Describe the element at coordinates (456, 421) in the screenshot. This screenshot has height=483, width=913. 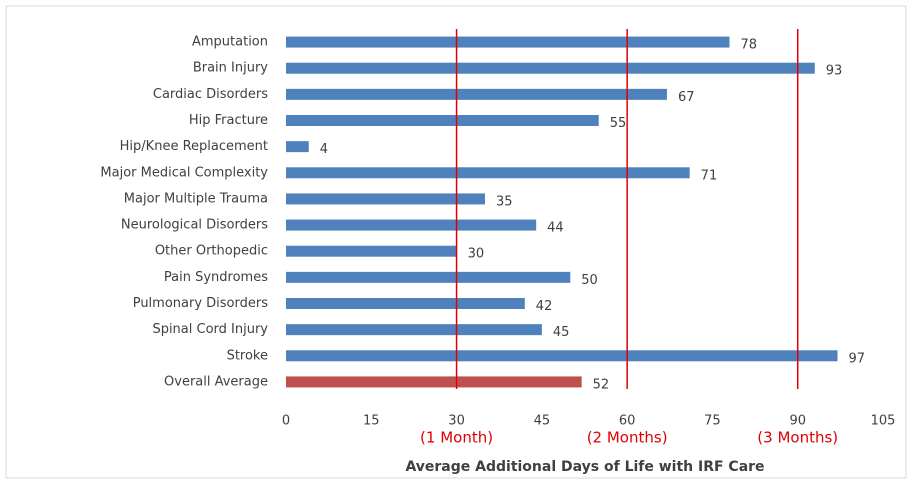
I see `x-tick-label: 30` at that location.